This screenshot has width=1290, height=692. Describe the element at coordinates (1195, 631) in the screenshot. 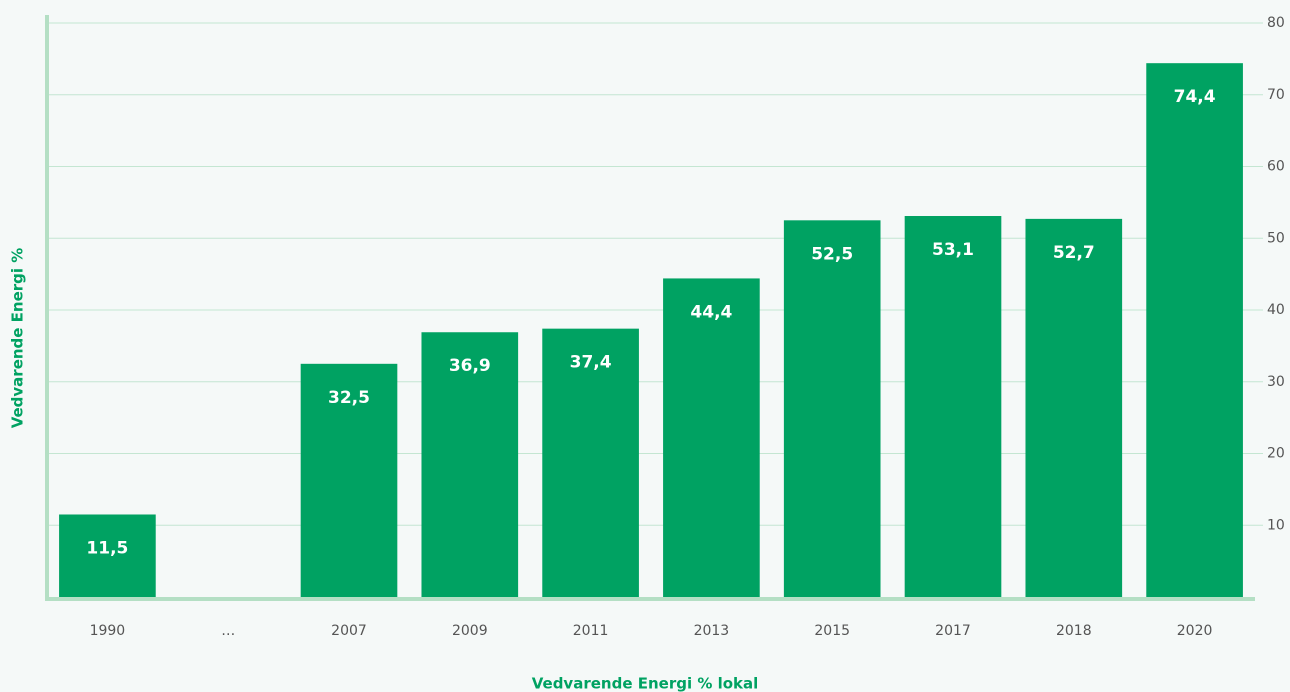

I see `x-tick-label: 2020` at that location.